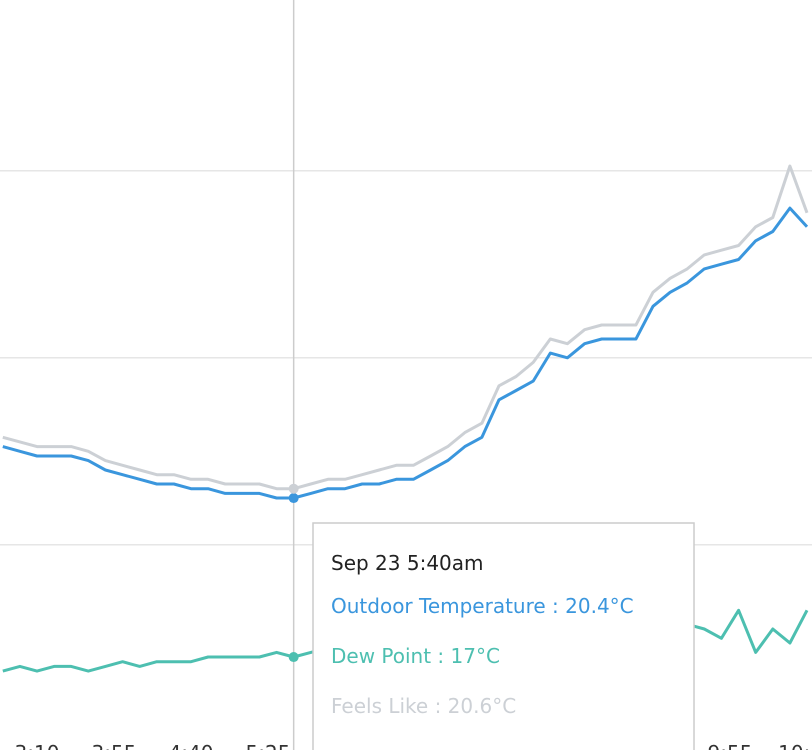 The height and width of the screenshot is (750, 812). What do you see at coordinates (191, 745) in the screenshot?
I see `x-tick-label: 4:40` at bounding box center [191, 745].